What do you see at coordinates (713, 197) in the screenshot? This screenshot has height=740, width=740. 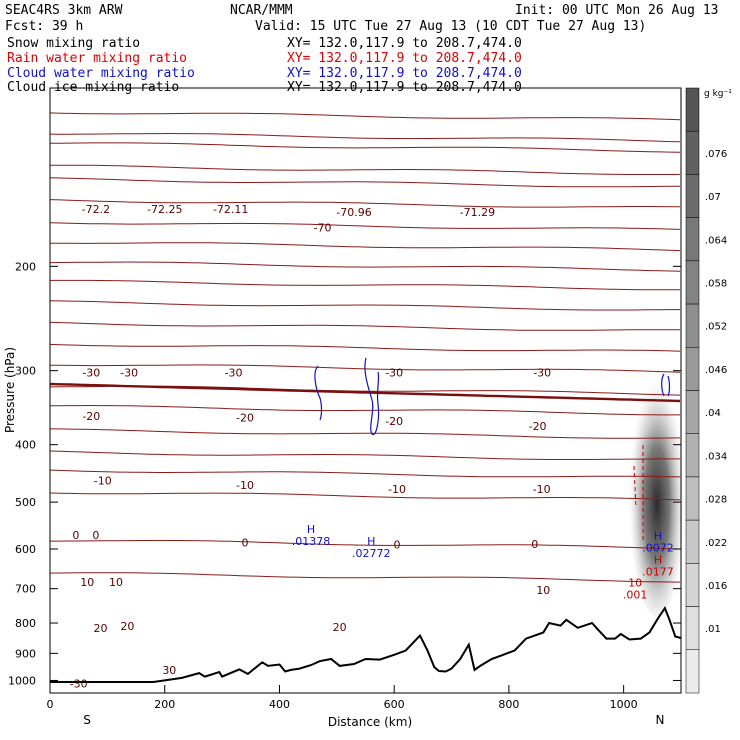 I see `colorbar-tick-label: .07` at bounding box center [713, 197].